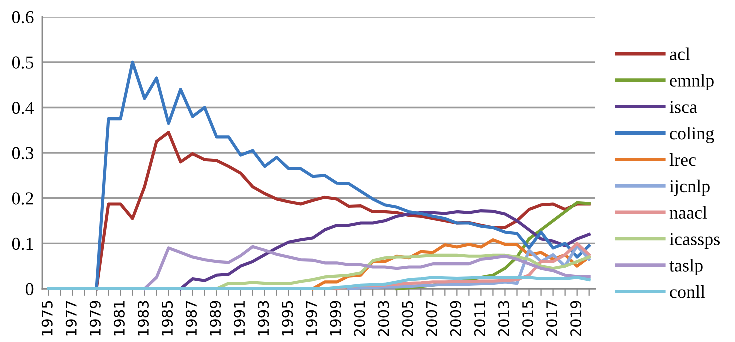 This screenshot has height=342, width=735. Describe the element at coordinates (695, 241) in the screenshot. I see `legend-label: icassps` at that location.